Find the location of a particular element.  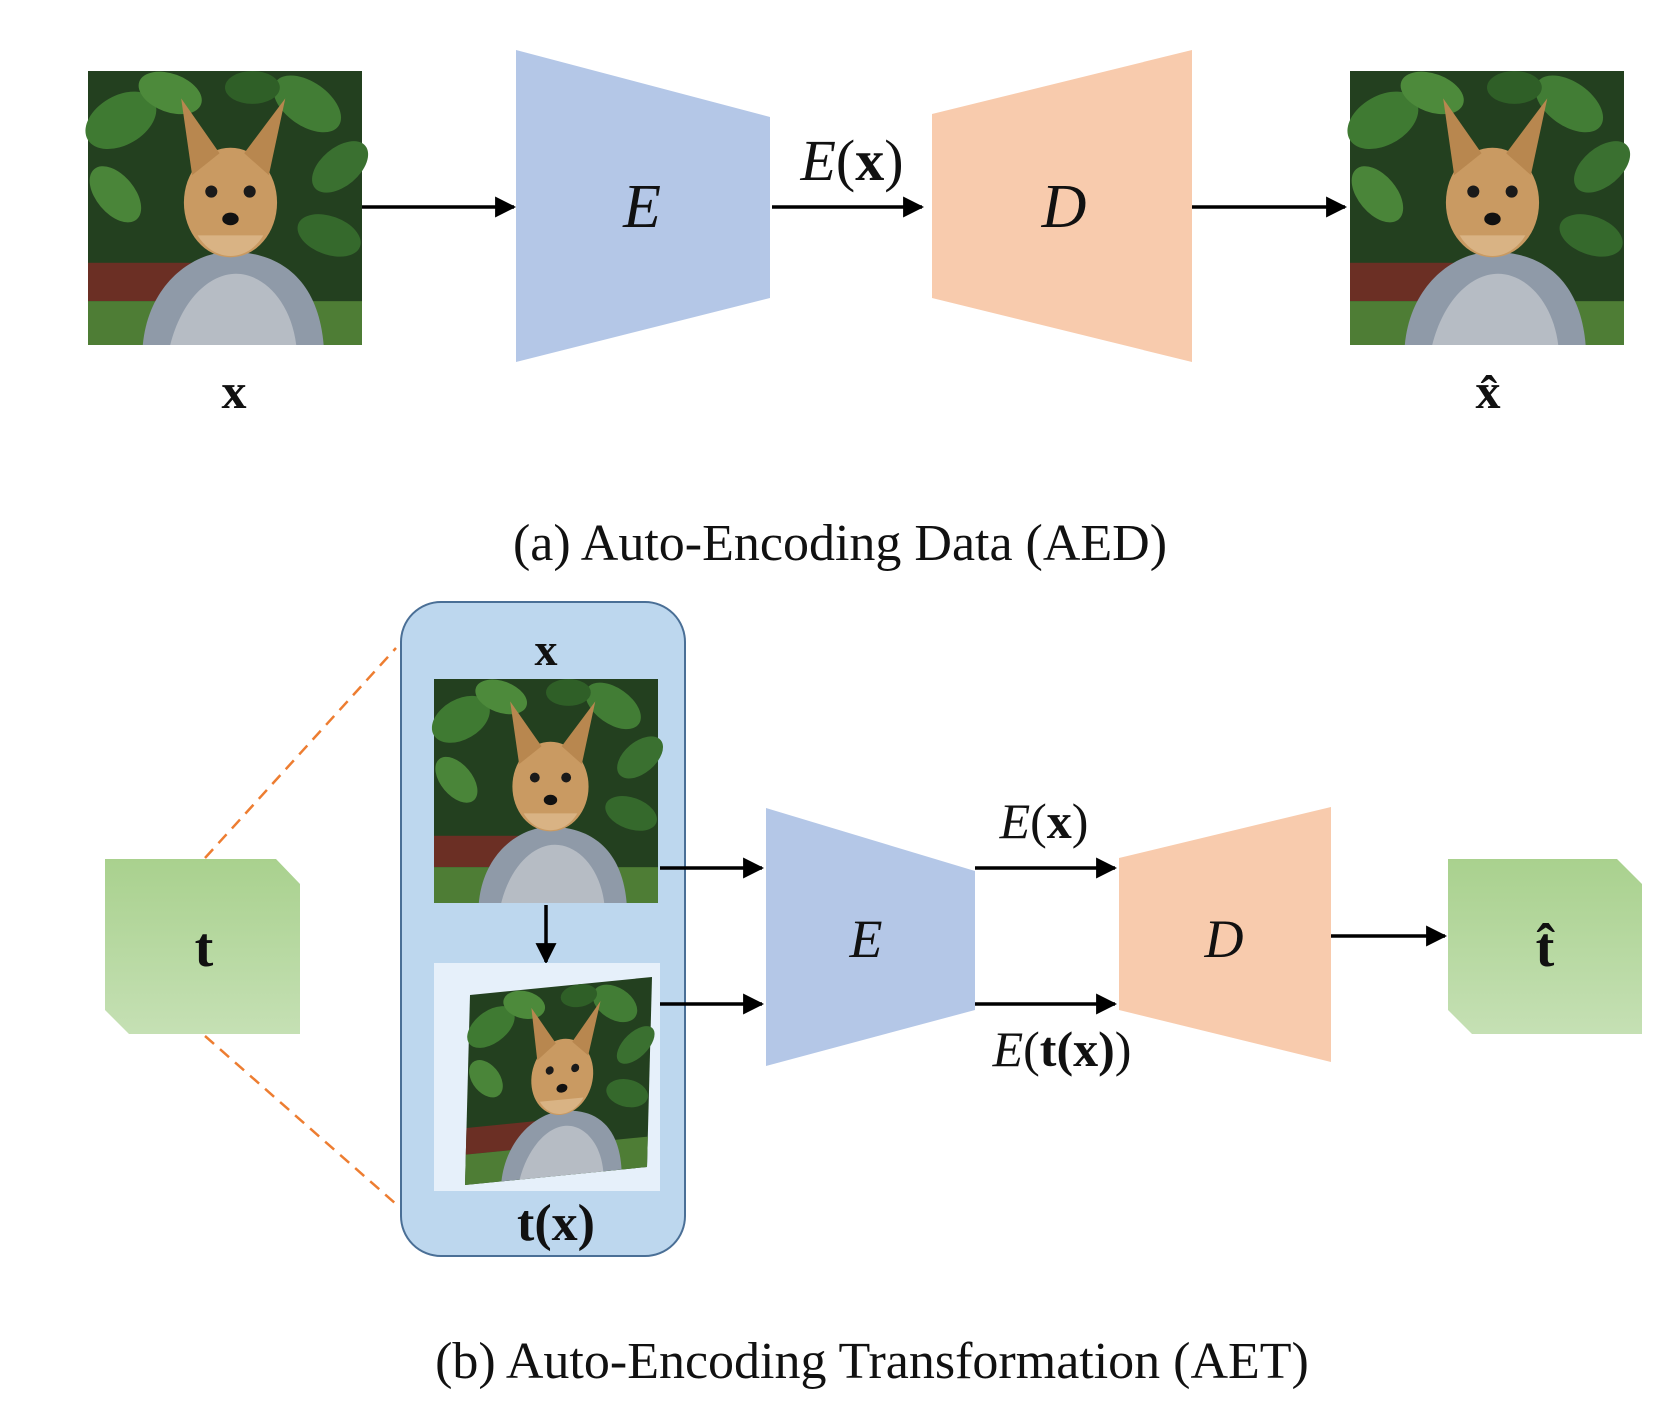

input-image-a is located at coordinates (226, 204).